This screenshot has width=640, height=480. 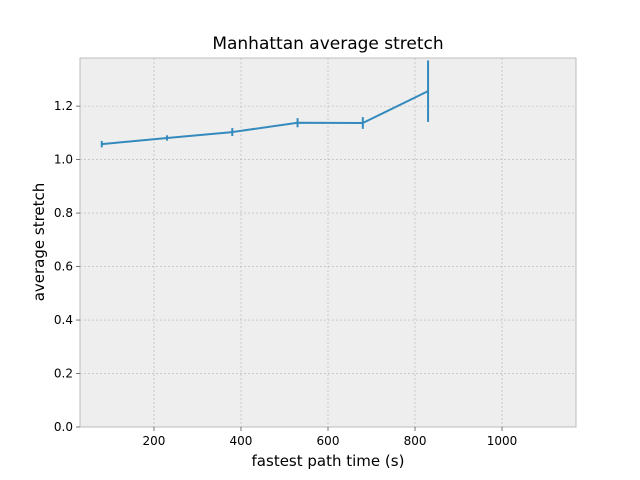 What do you see at coordinates (502, 441) in the screenshot?
I see `x-tick-label: 1000` at bounding box center [502, 441].